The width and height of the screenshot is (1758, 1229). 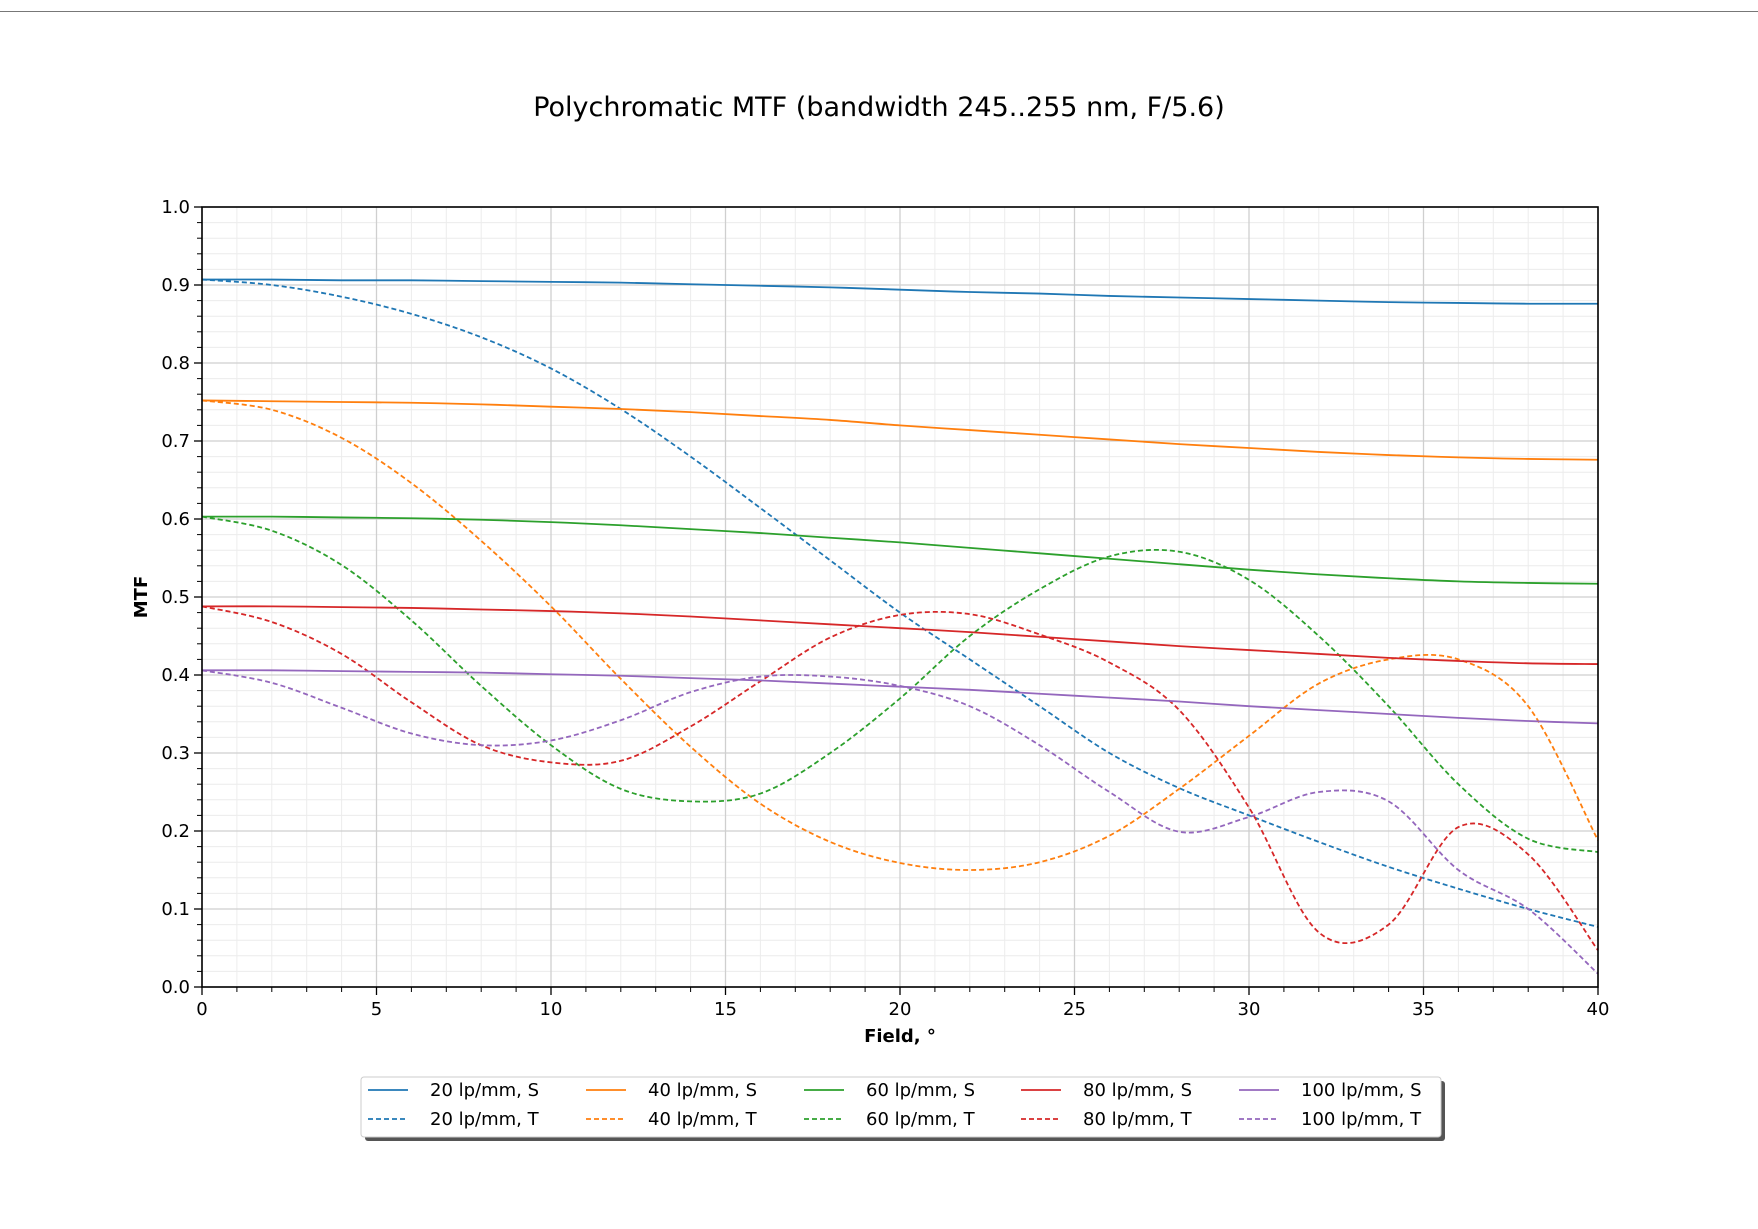 I want to click on y-tick-label: 0.5, so click(x=175, y=597).